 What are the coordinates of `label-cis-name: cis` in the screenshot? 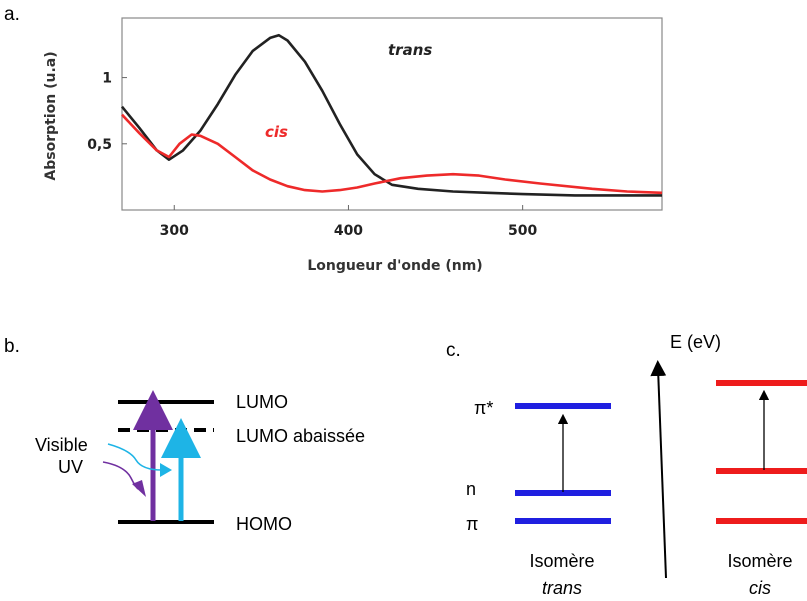 It's located at (760, 588).